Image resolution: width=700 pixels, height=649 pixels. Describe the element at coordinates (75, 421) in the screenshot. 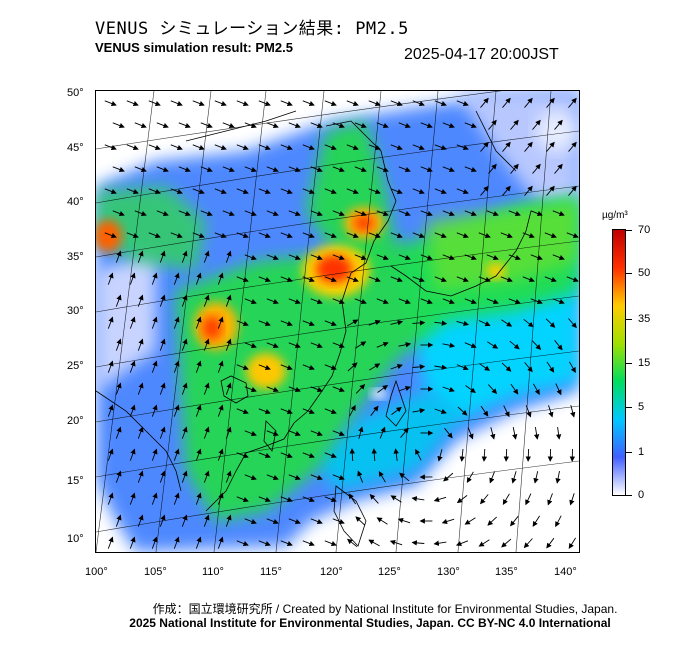

I see `lat-label-20: 20°` at that location.